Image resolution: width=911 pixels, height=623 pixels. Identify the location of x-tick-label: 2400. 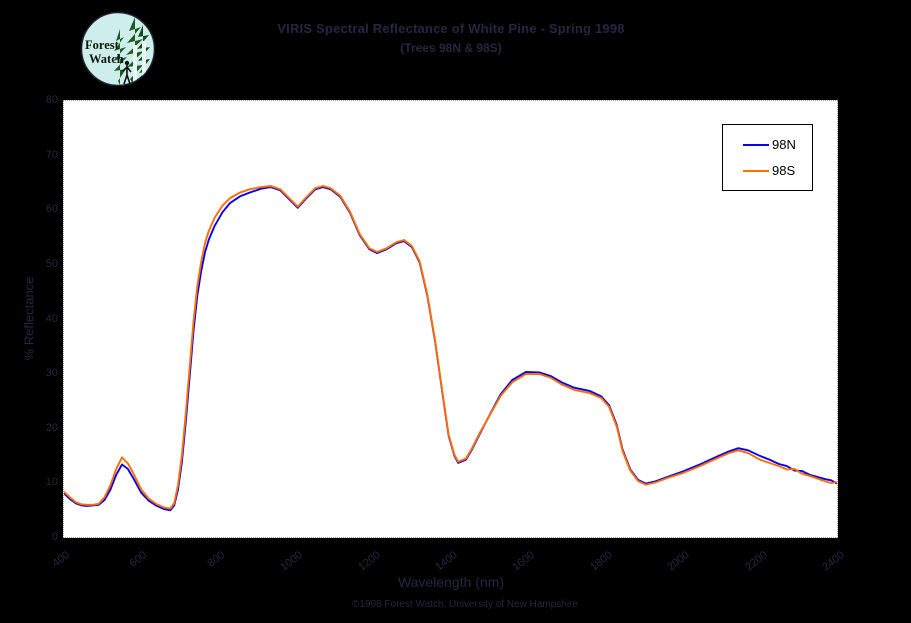
(833, 561).